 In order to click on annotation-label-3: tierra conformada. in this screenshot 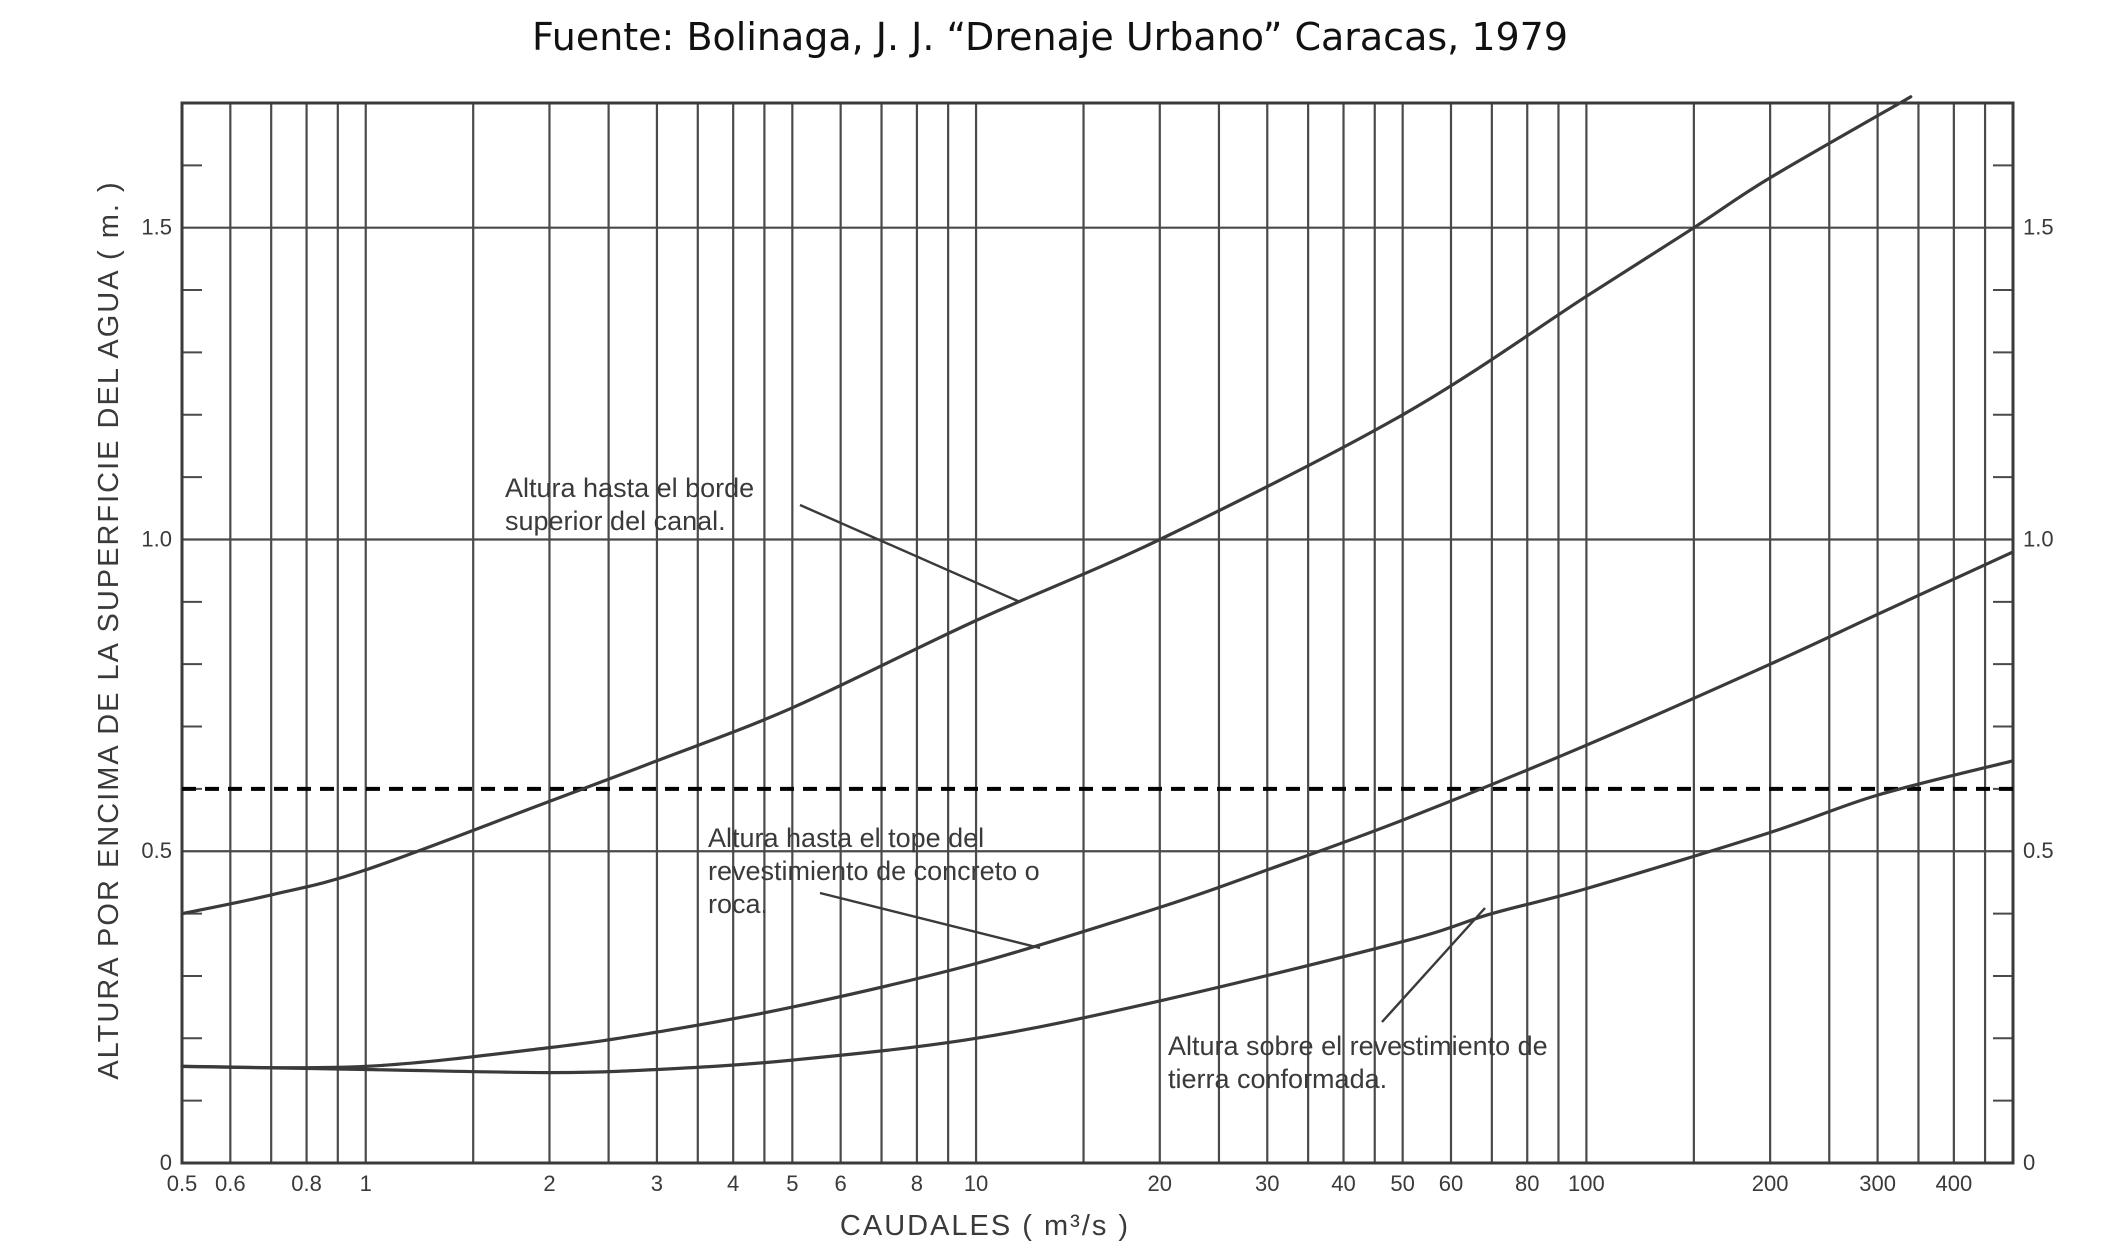, I will do `click(1277, 1079)`.